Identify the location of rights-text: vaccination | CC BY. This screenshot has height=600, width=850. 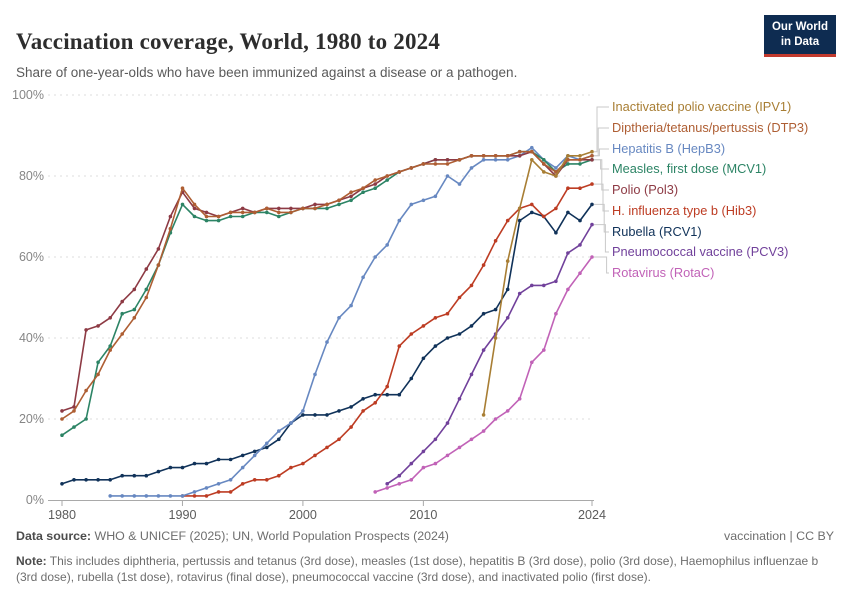
(779, 536).